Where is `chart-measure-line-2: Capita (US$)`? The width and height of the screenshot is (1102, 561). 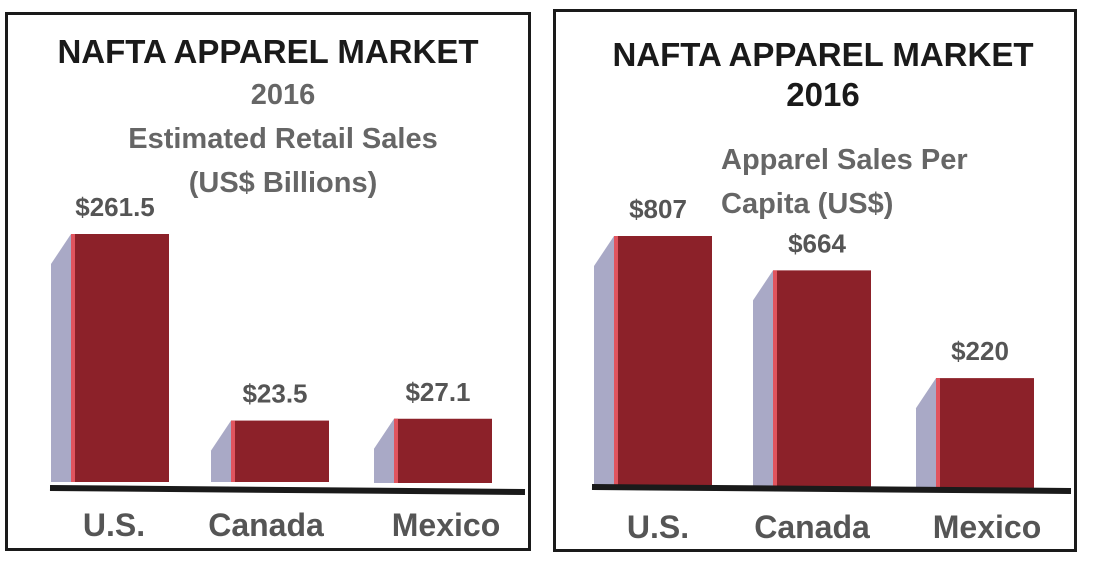 chart-measure-line-2: Capita (US$) is located at coordinates (807, 204).